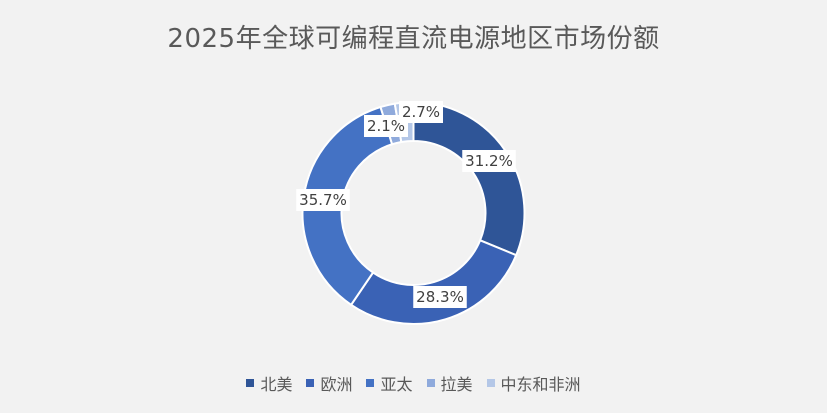 This screenshot has width=827, height=413. I want to click on legend-label: 亚太, so click(396, 384).